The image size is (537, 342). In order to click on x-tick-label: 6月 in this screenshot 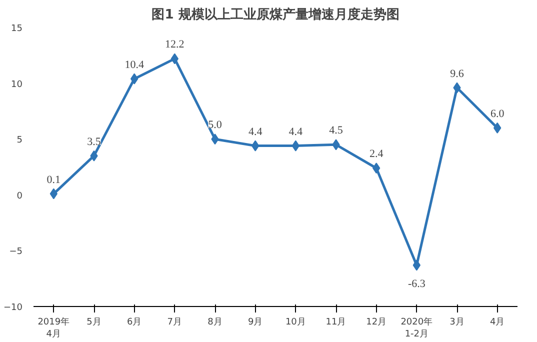, I will do `click(134, 323)`.